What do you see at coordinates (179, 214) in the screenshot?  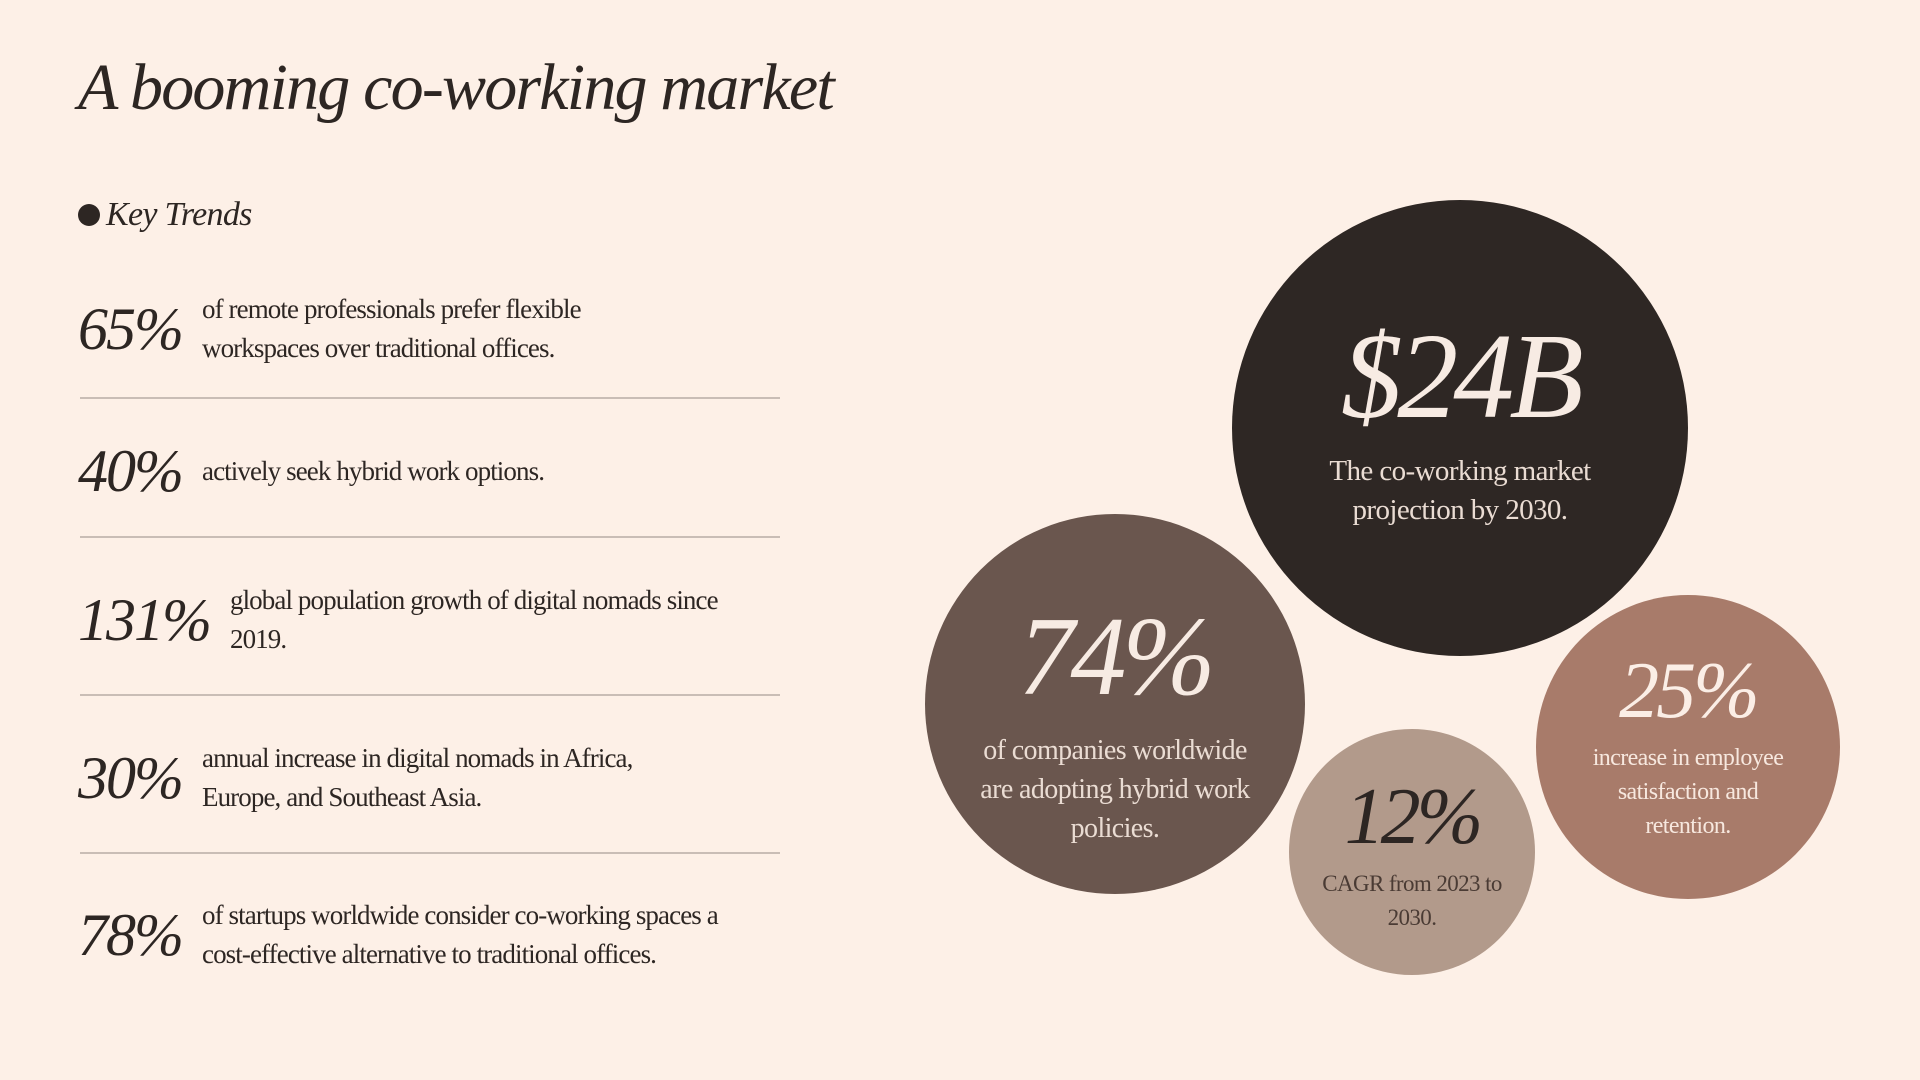 I see `section-heading-label: Key Trends` at bounding box center [179, 214].